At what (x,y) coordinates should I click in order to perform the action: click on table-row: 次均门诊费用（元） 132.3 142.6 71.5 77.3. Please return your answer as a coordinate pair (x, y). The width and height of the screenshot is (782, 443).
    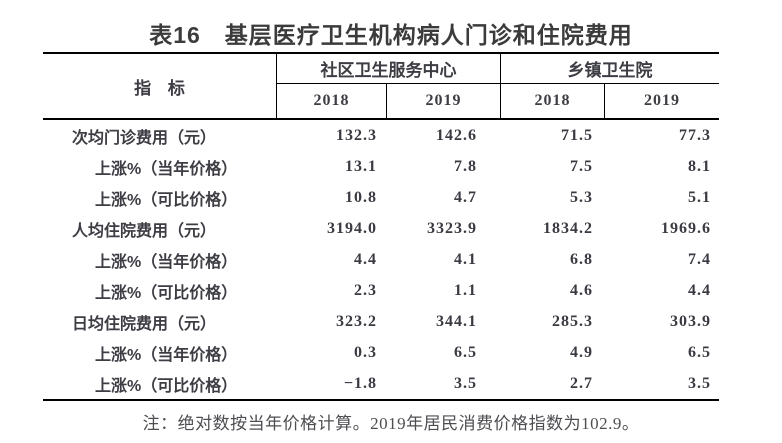
    Looking at the image, I should click on (381, 135).